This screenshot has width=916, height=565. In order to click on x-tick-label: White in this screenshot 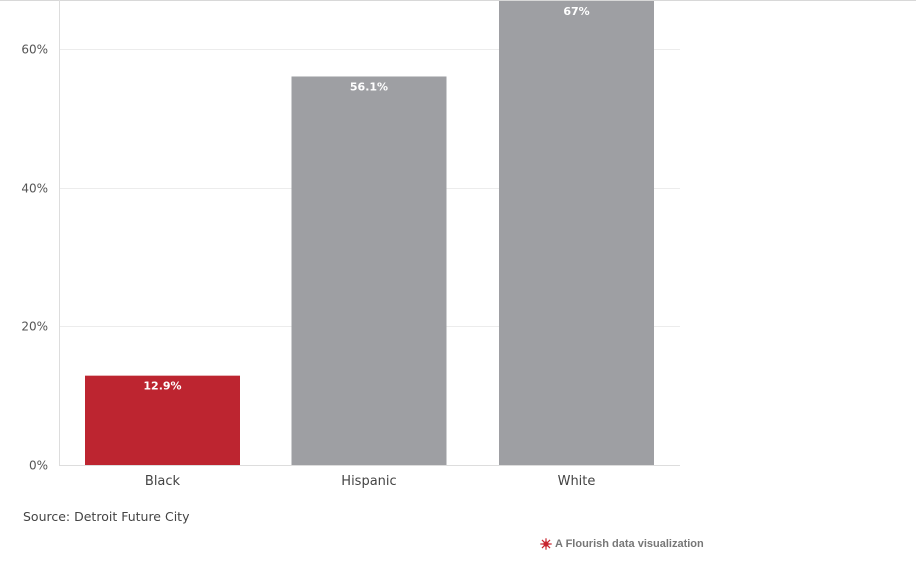, I will do `click(577, 481)`.